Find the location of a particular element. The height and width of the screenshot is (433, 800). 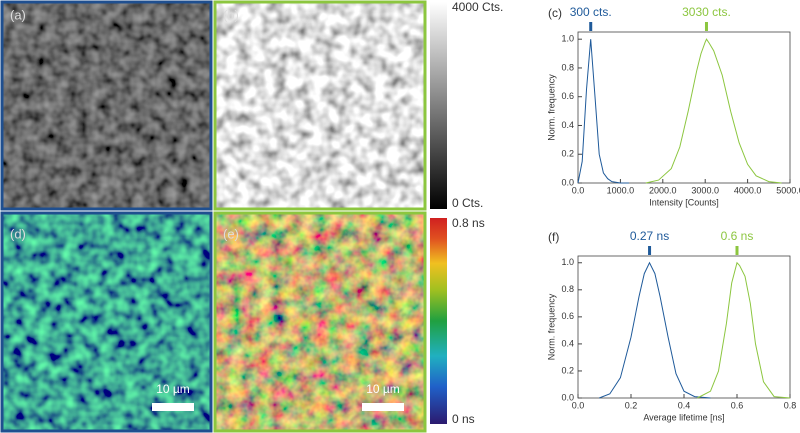

annotation-label: 0.27 ns is located at coordinates (649, 236).